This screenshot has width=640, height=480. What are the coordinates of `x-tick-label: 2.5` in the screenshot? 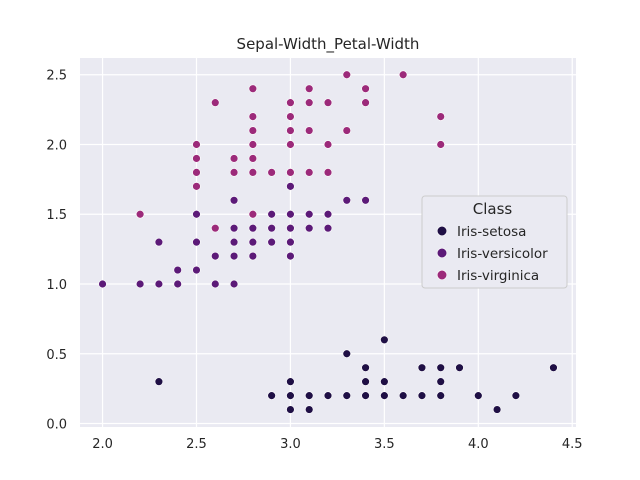 It's located at (196, 444).